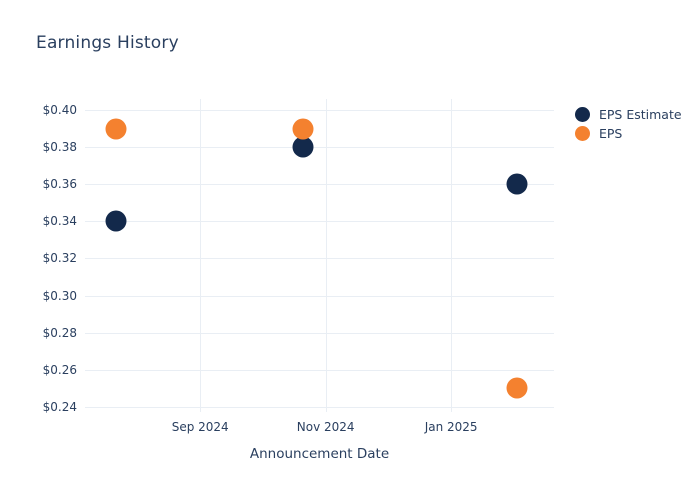 This screenshot has width=700, height=500. I want to click on legend-item-eps-estimate: EPS Estimate, so click(628, 114).